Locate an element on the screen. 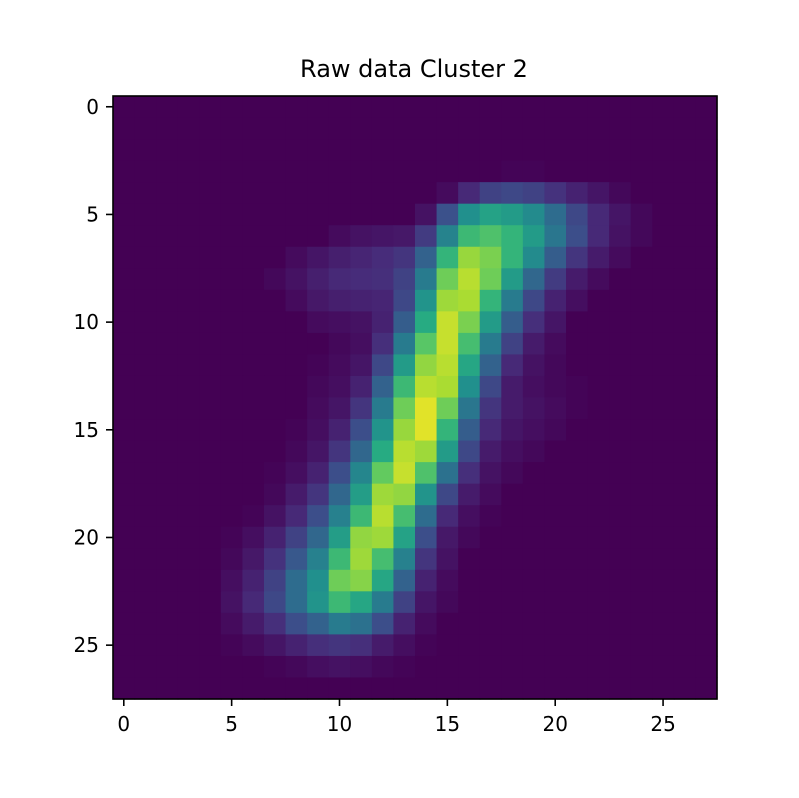  y-tick-label: 10 is located at coordinates (86, 322).